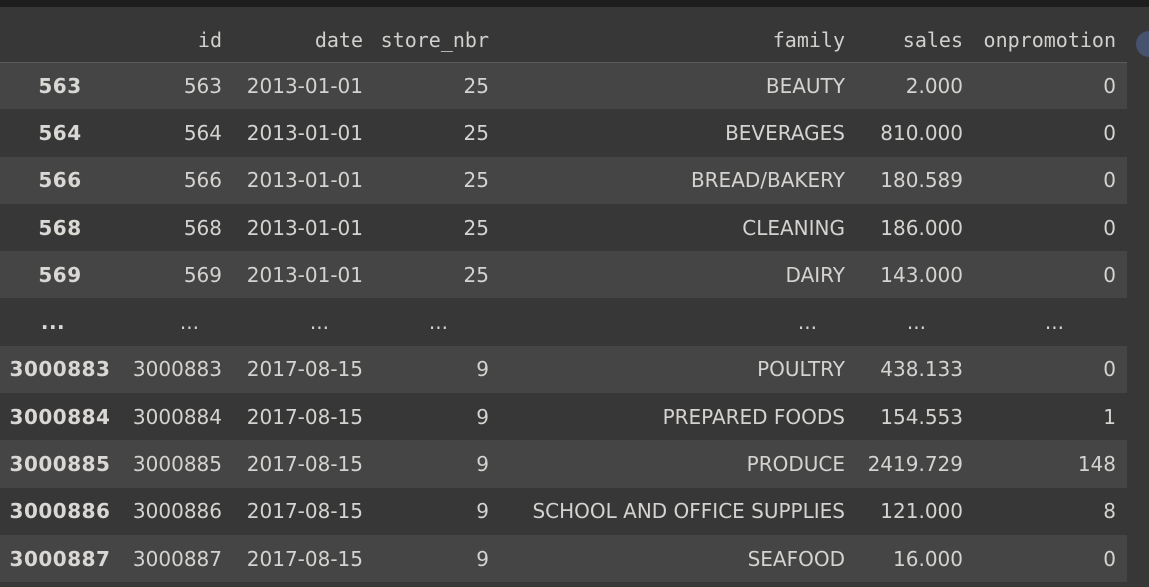 Image resolution: width=1149 pixels, height=587 pixels. What do you see at coordinates (904, 35) in the screenshot?
I see `header-sales: sales` at bounding box center [904, 35].